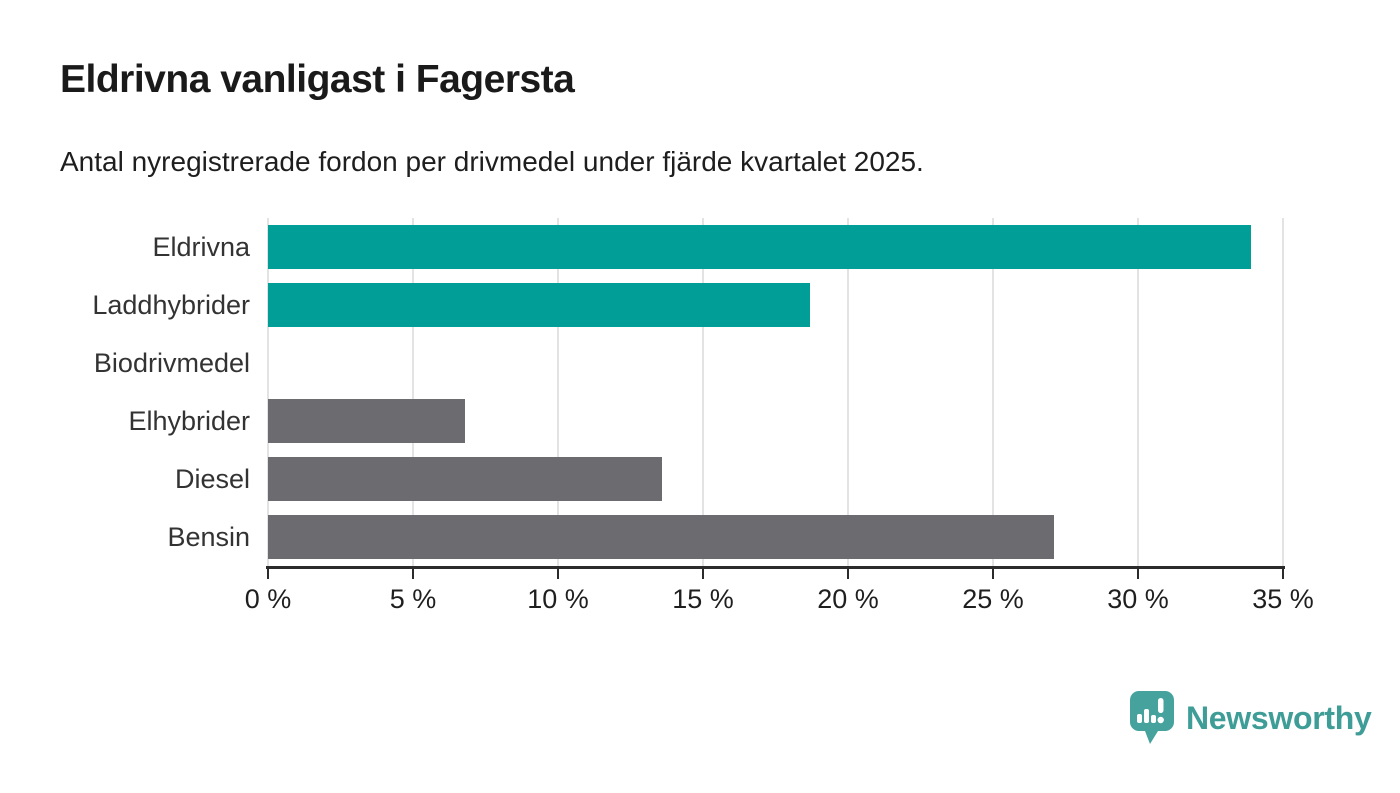  What do you see at coordinates (268, 599) in the screenshot?
I see `x-tick-label-0: 0 %` at bounding box center [268, 599].